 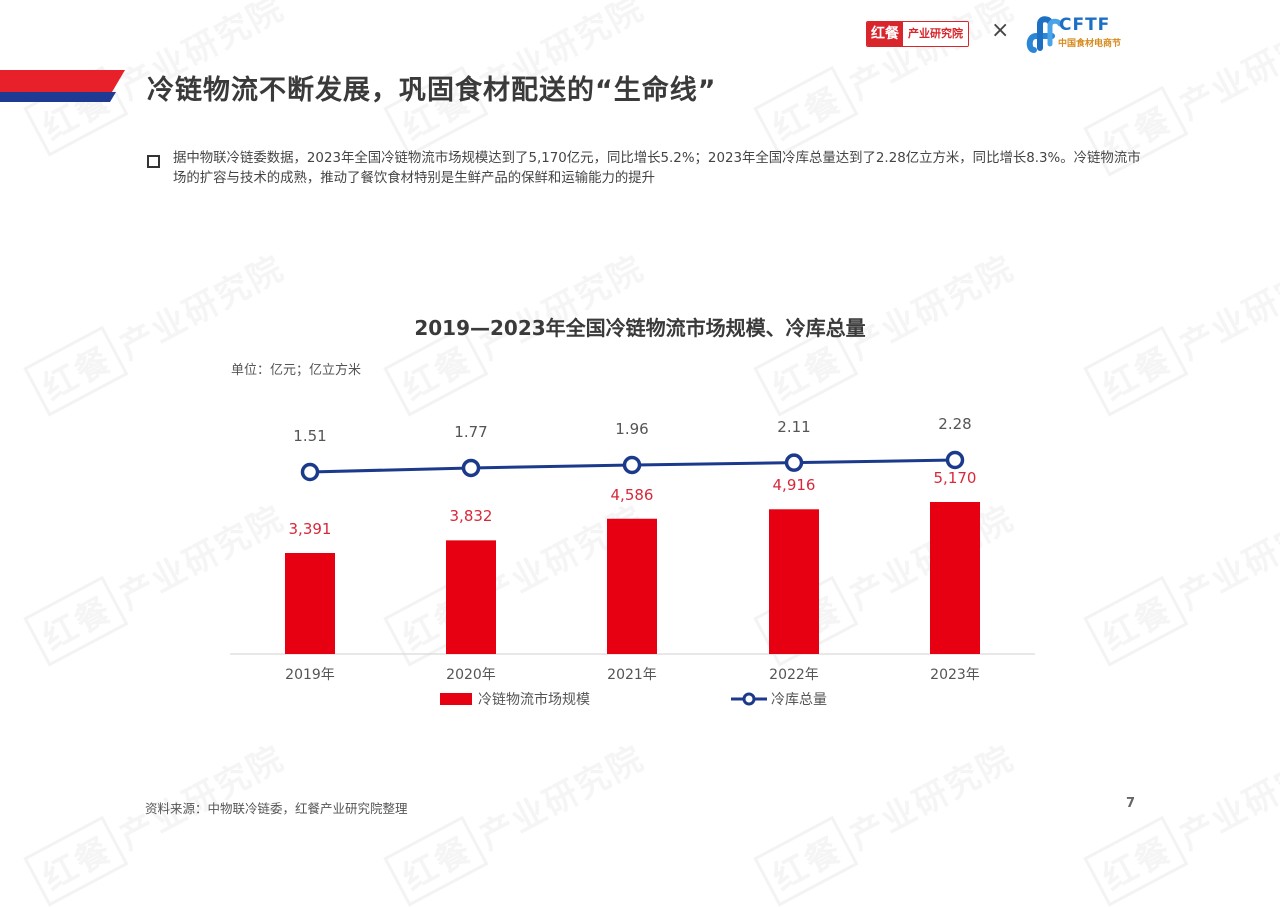 I want to click on bar-value-label: 4,586, so click(x=632, y=494).